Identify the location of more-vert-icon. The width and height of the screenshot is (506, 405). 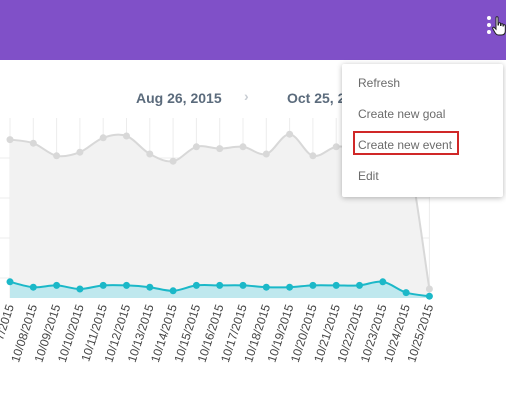
(492, 27).